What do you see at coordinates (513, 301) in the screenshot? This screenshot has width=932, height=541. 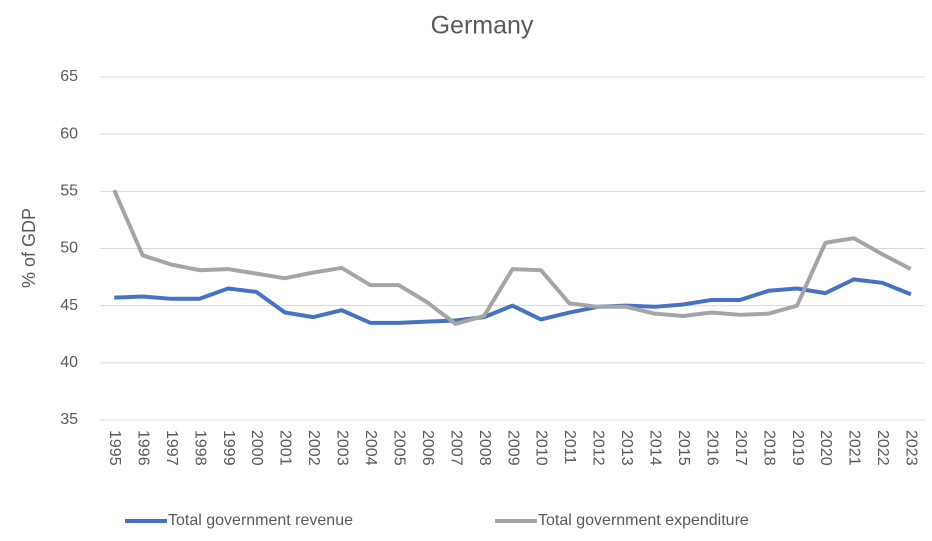 I see `line-series` at bounding box center [513, 301].